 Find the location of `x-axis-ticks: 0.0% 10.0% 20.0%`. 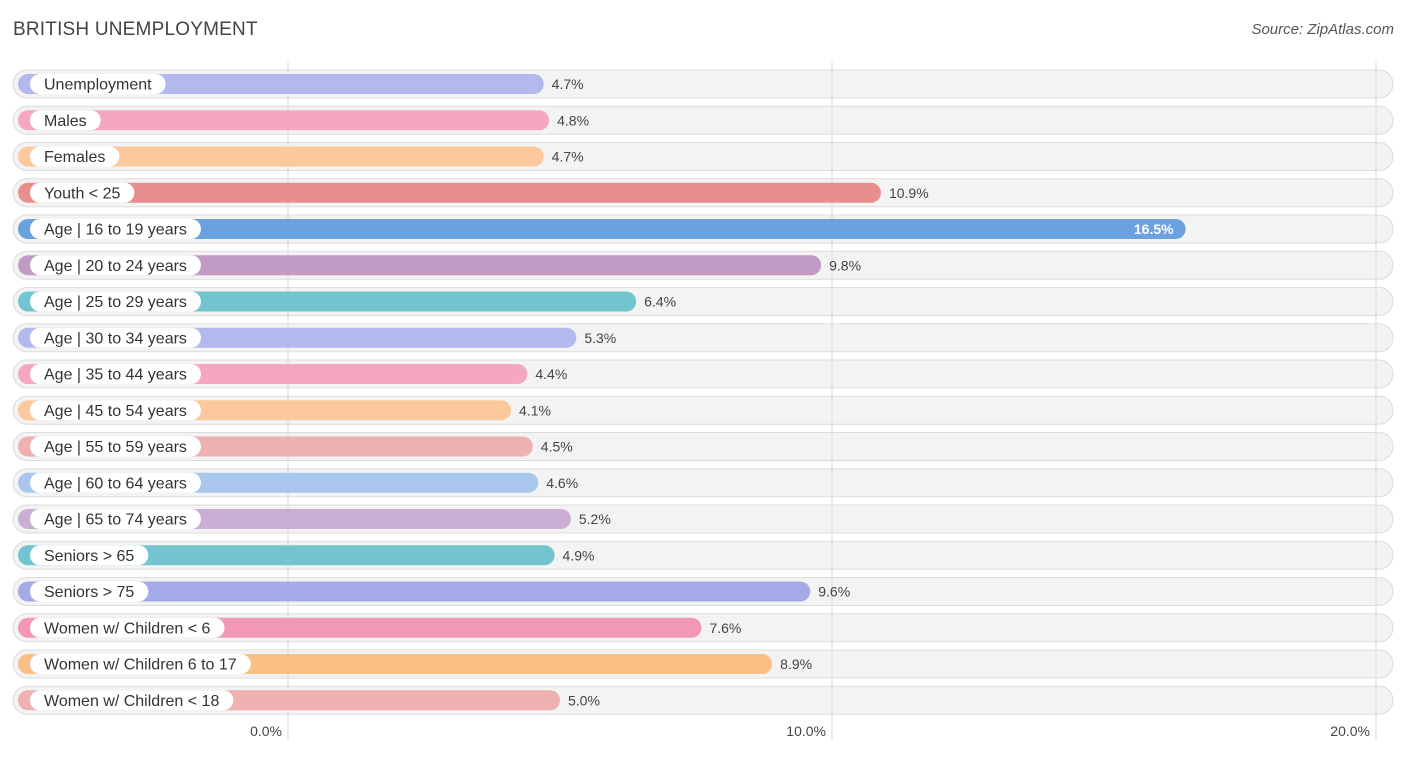

x-axis-ticks: 0.0% 10.0% 20.0% is located at coordinates (810, 731).